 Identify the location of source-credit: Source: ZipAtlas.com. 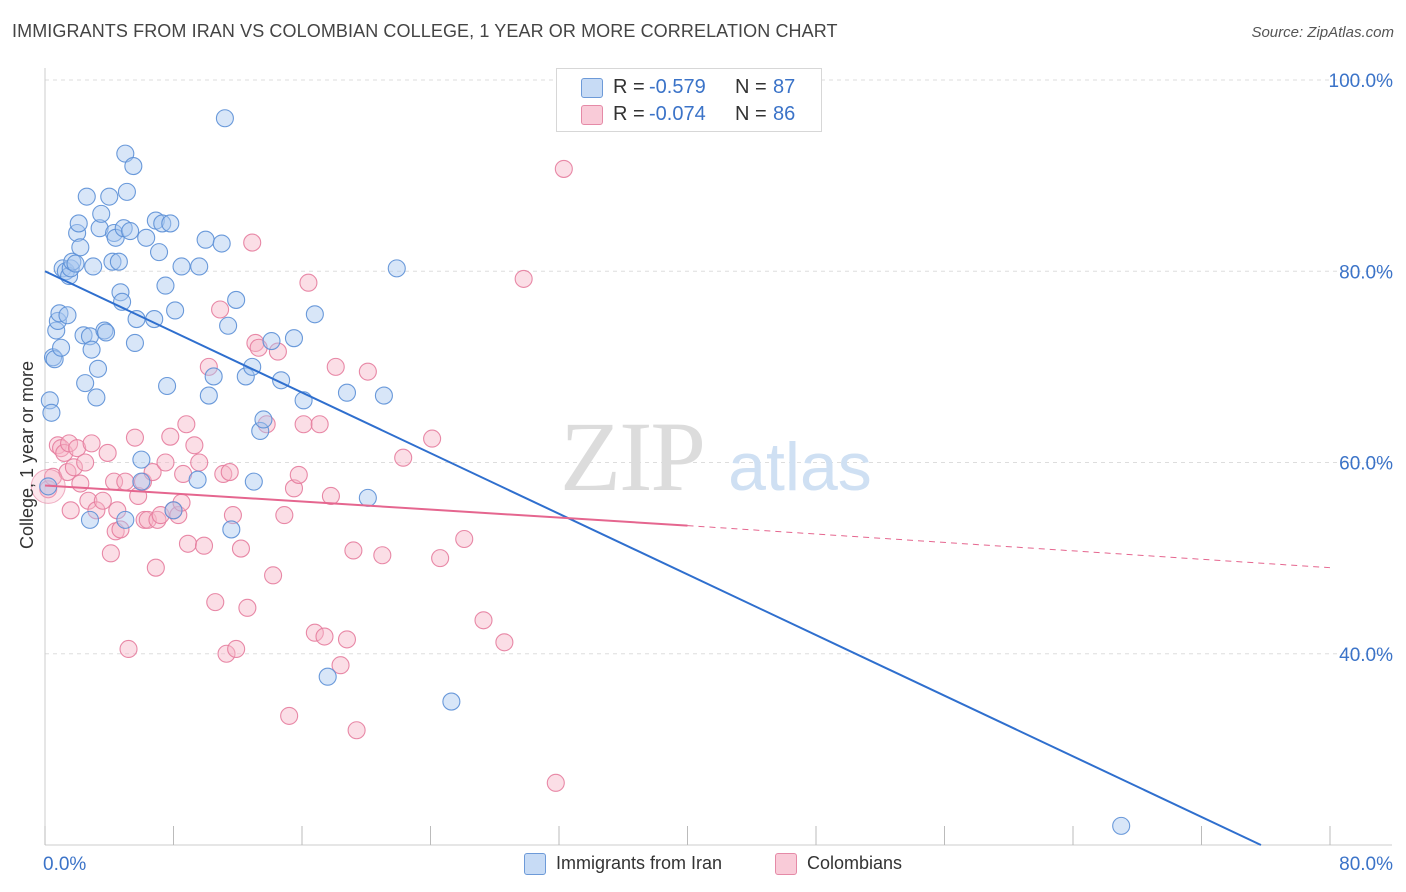
(1322, 32).